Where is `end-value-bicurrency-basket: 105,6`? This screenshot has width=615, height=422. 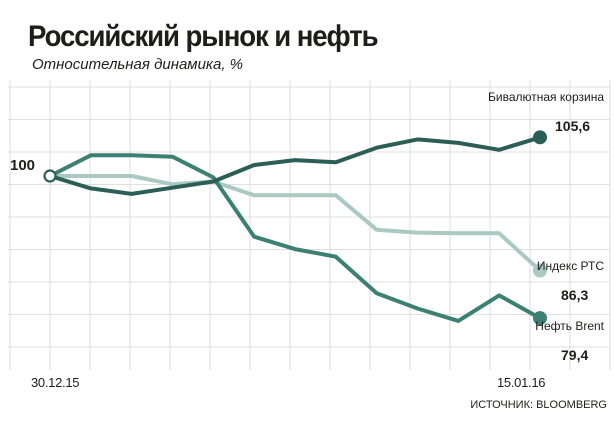
end-value-bicurrency-basket: 105,6 is located at coordinates (572, 126).